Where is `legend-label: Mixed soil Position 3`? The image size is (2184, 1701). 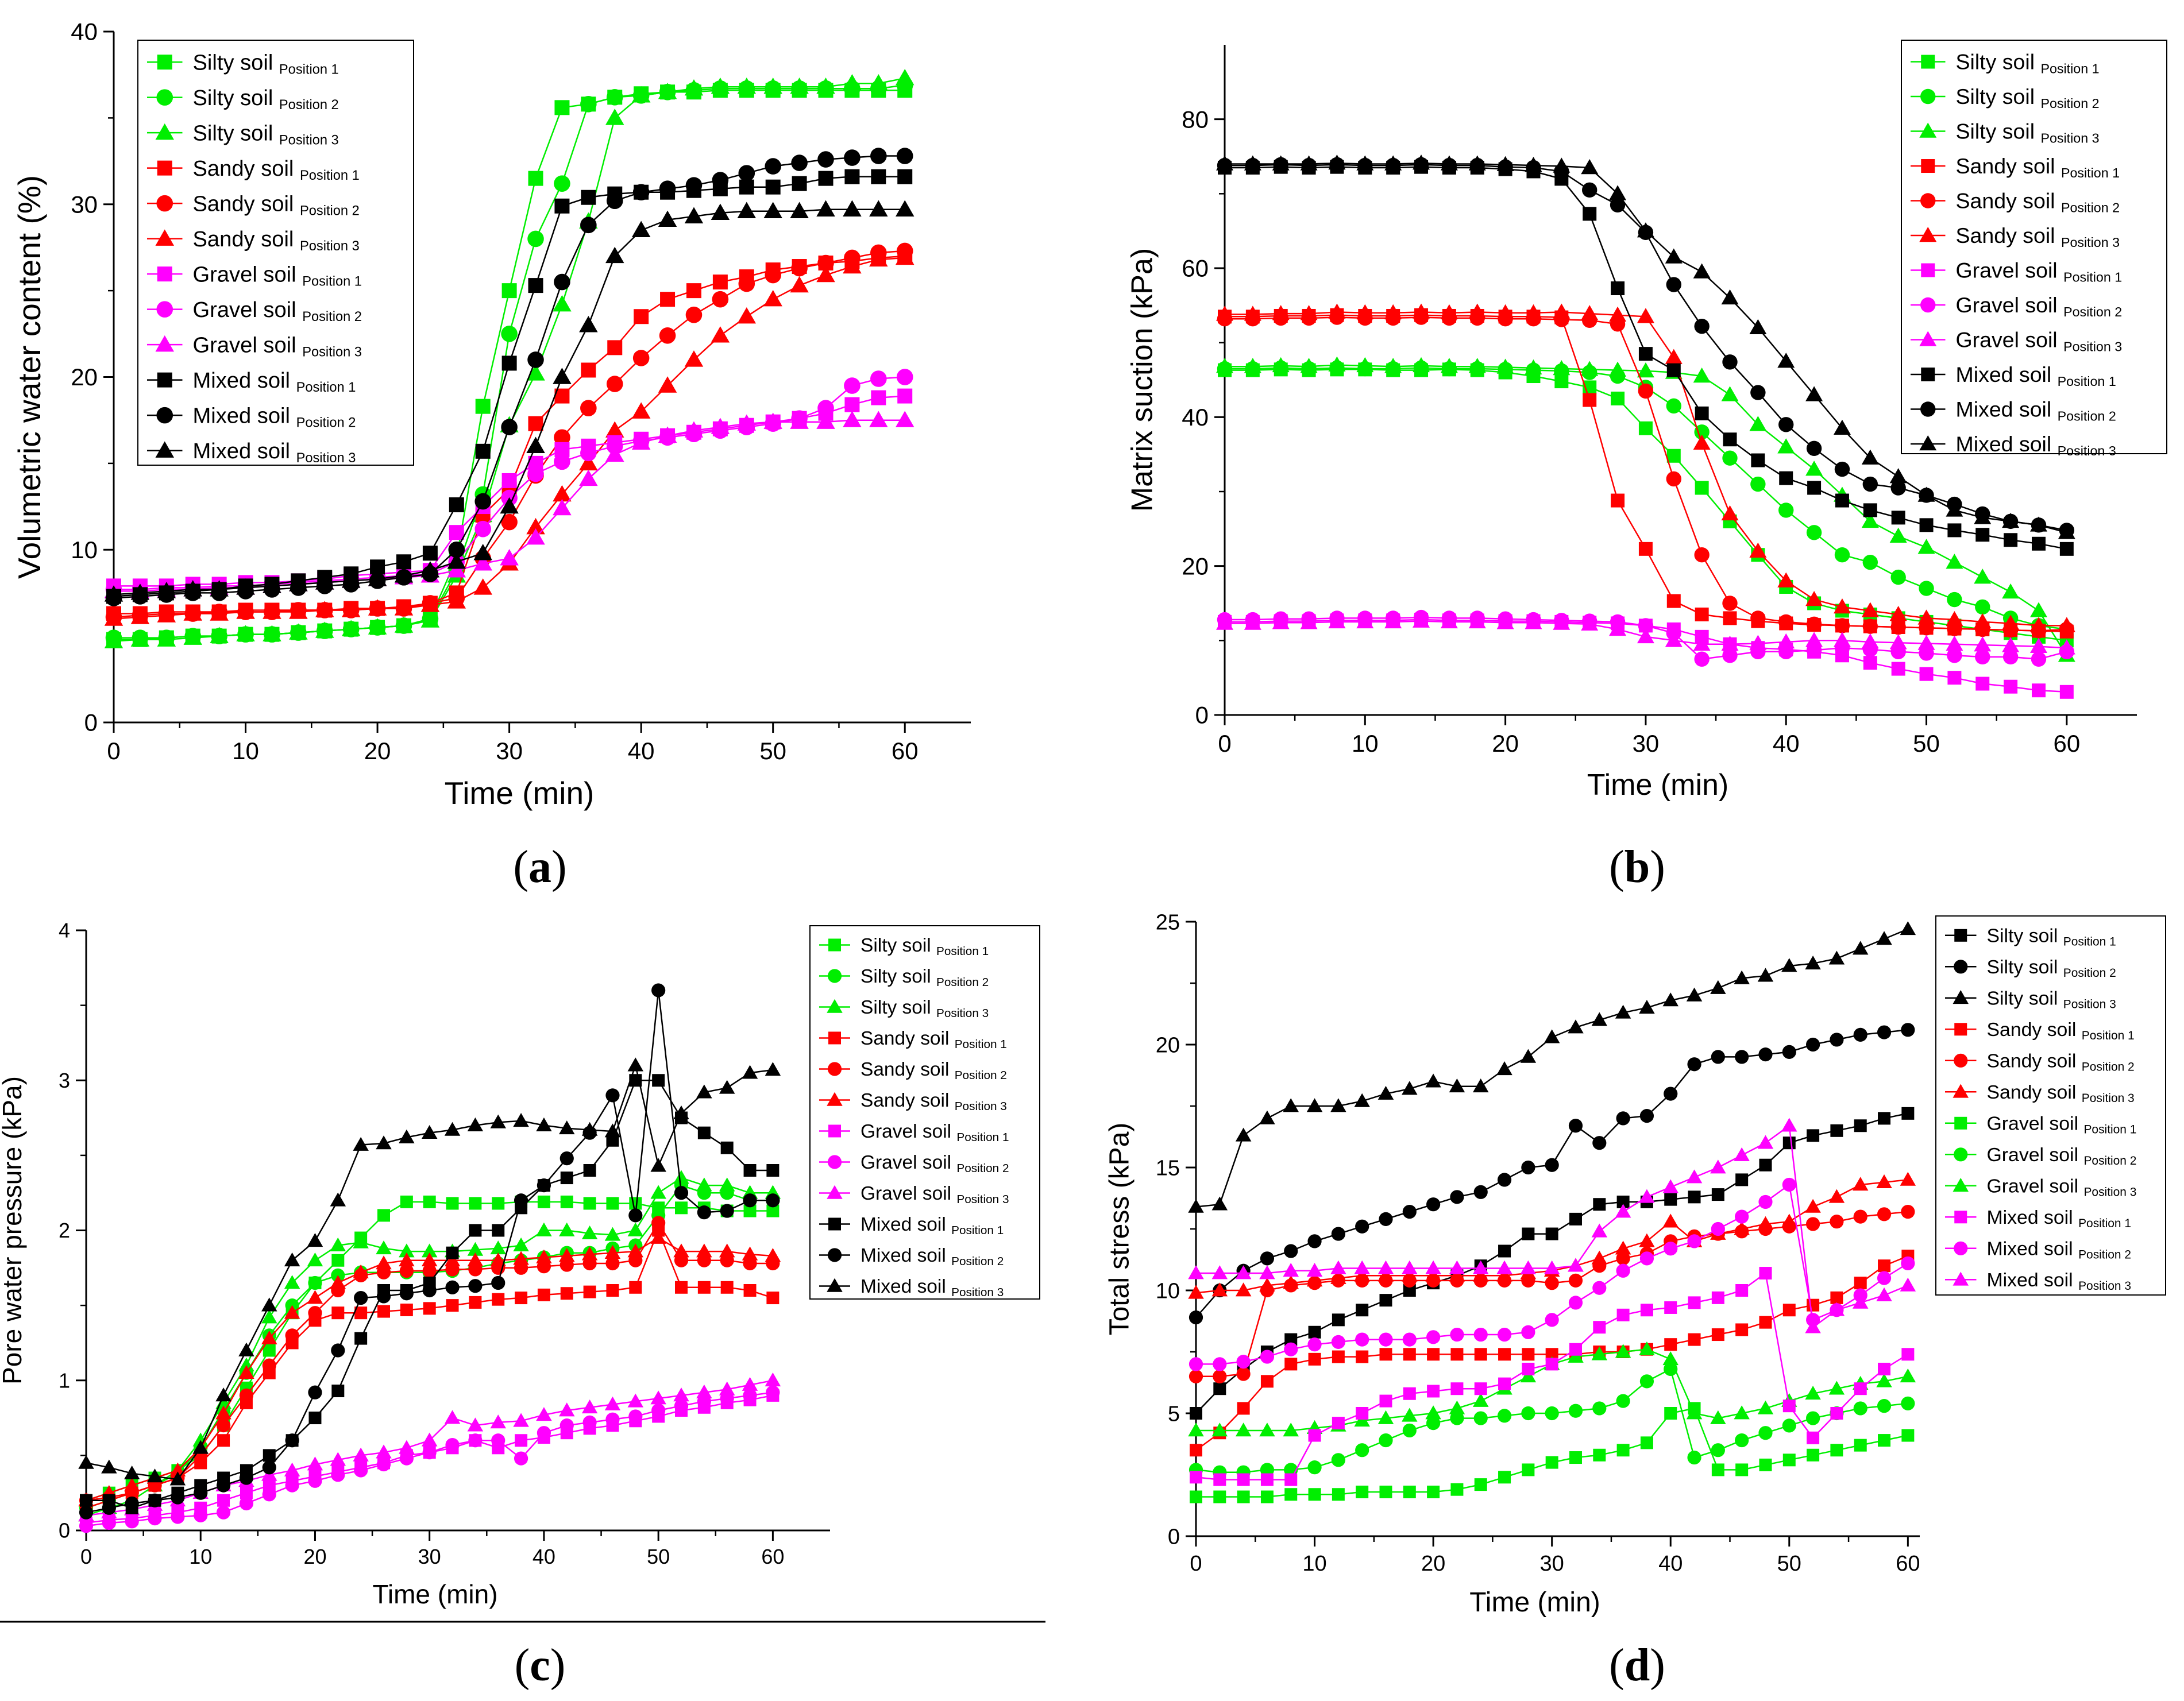
legend-label: Mixed soil Position 3 is located at coordinates (275, 453).